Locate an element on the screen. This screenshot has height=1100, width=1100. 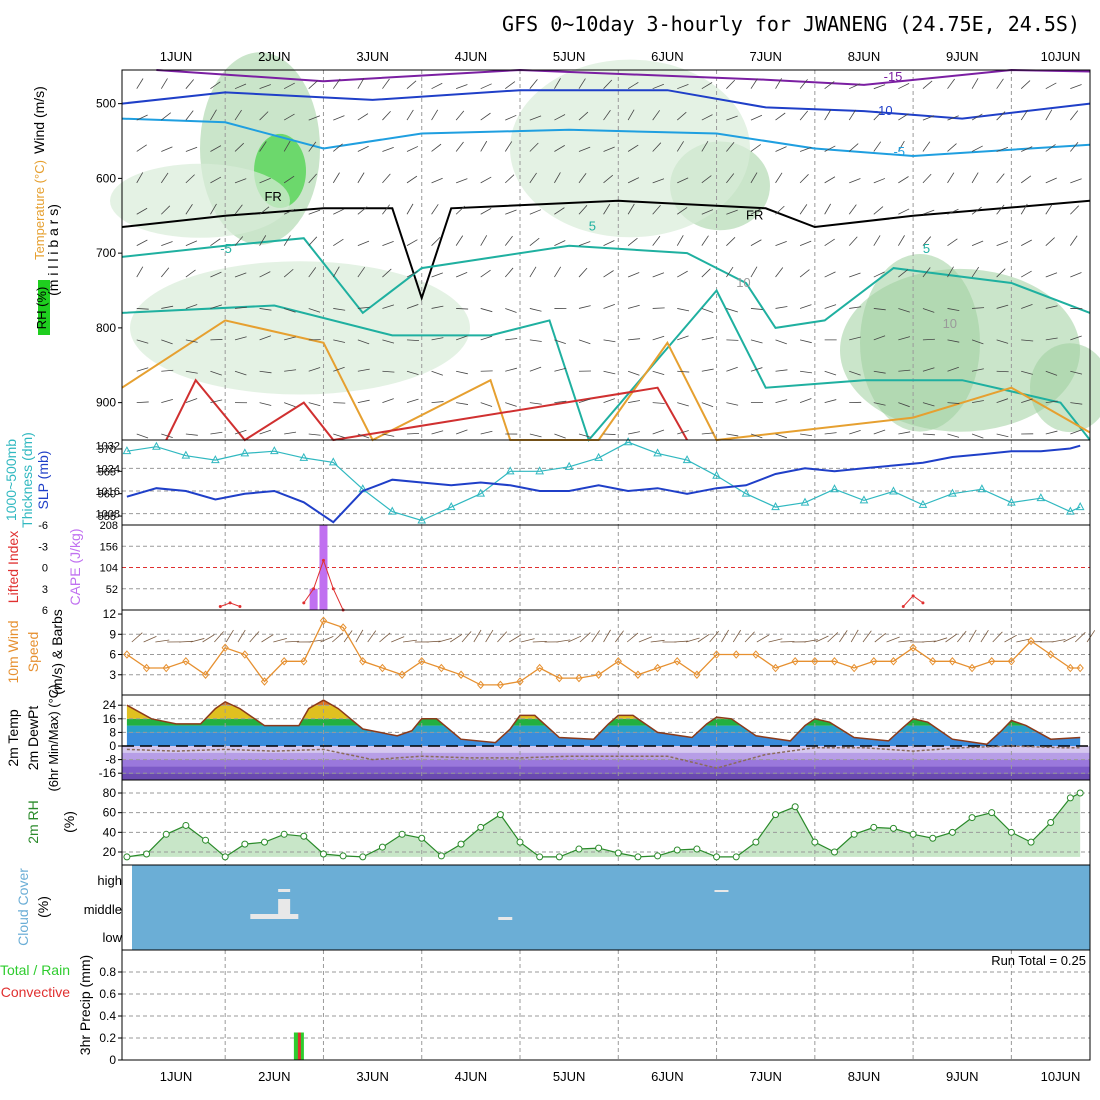
warm-band is located at coordinates (603, 722).